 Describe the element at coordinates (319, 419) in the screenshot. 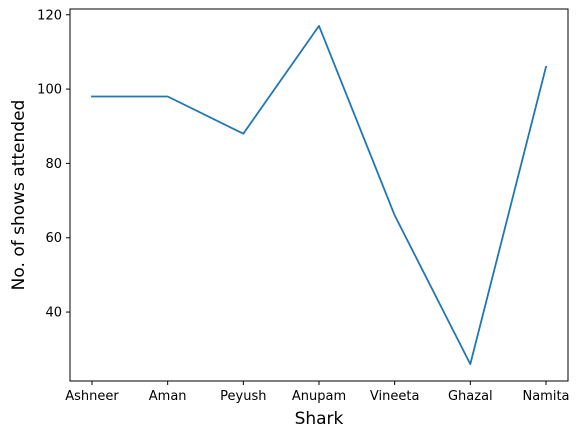

I see `x-axis-title: Shark` at that location.